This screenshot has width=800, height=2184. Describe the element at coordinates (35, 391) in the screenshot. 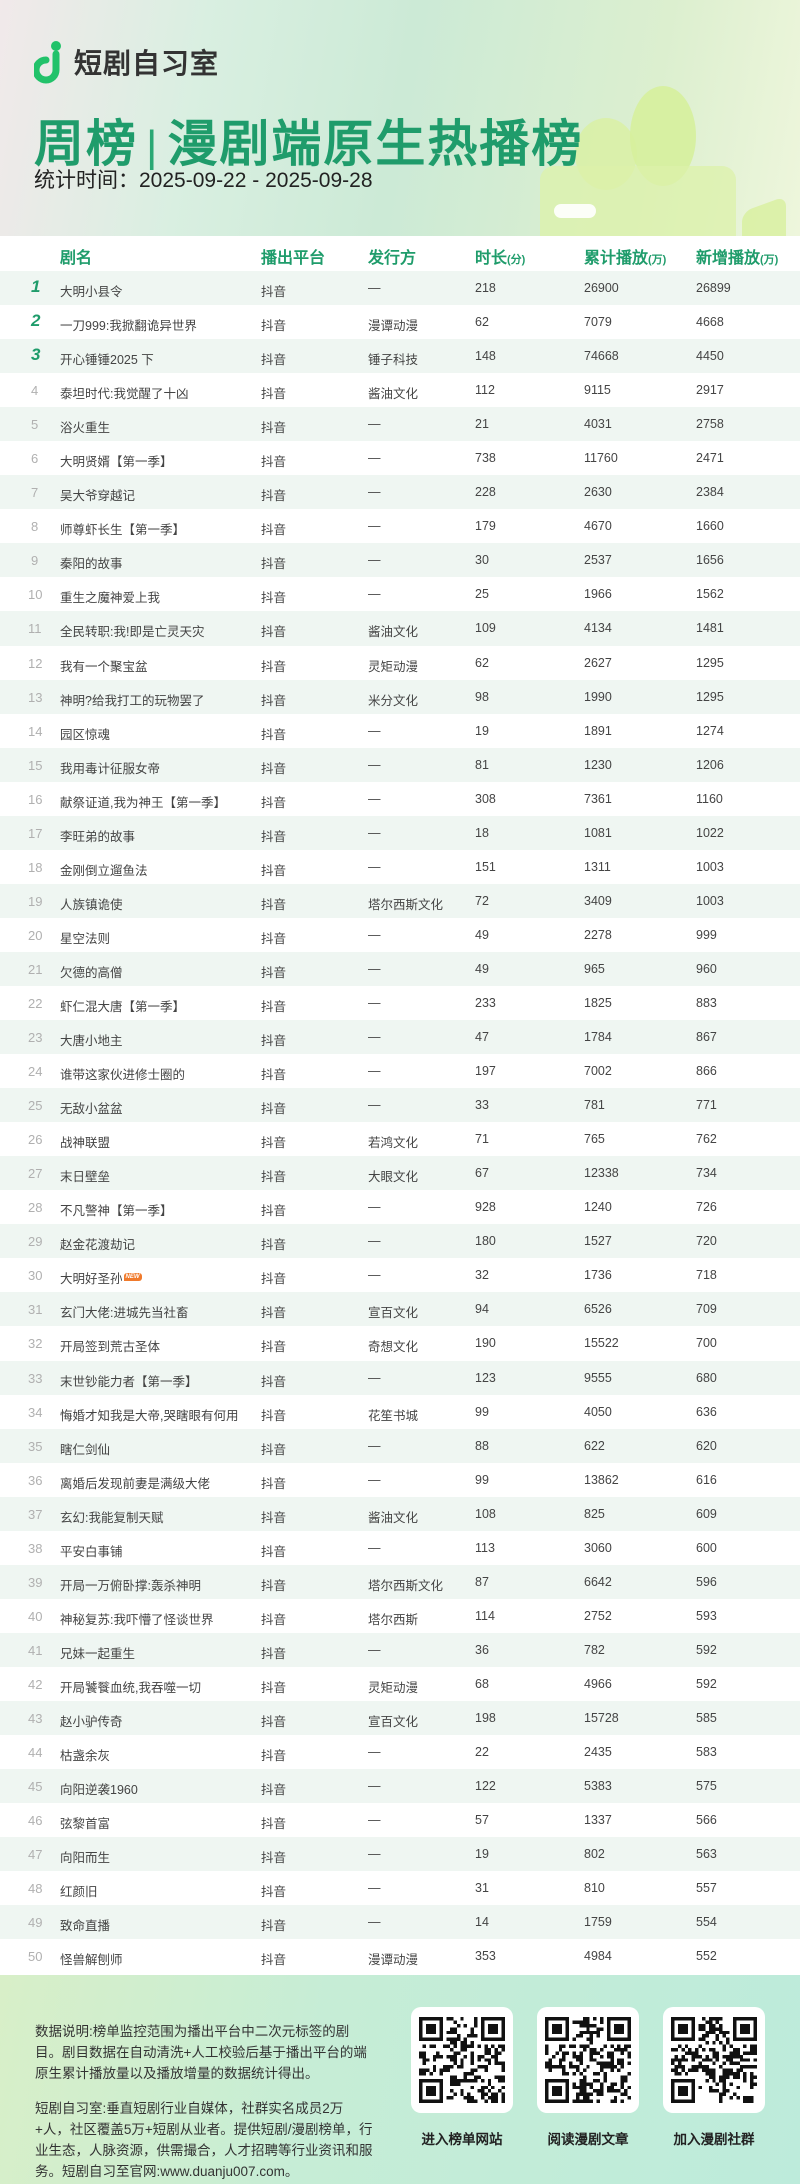

I see `cell-rank: 4` at that location.